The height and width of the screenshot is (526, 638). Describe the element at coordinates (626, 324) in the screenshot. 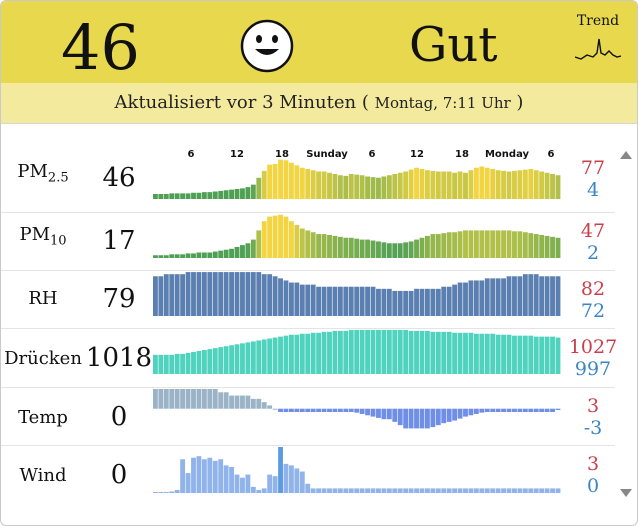

I see `scrollbar` at that location.